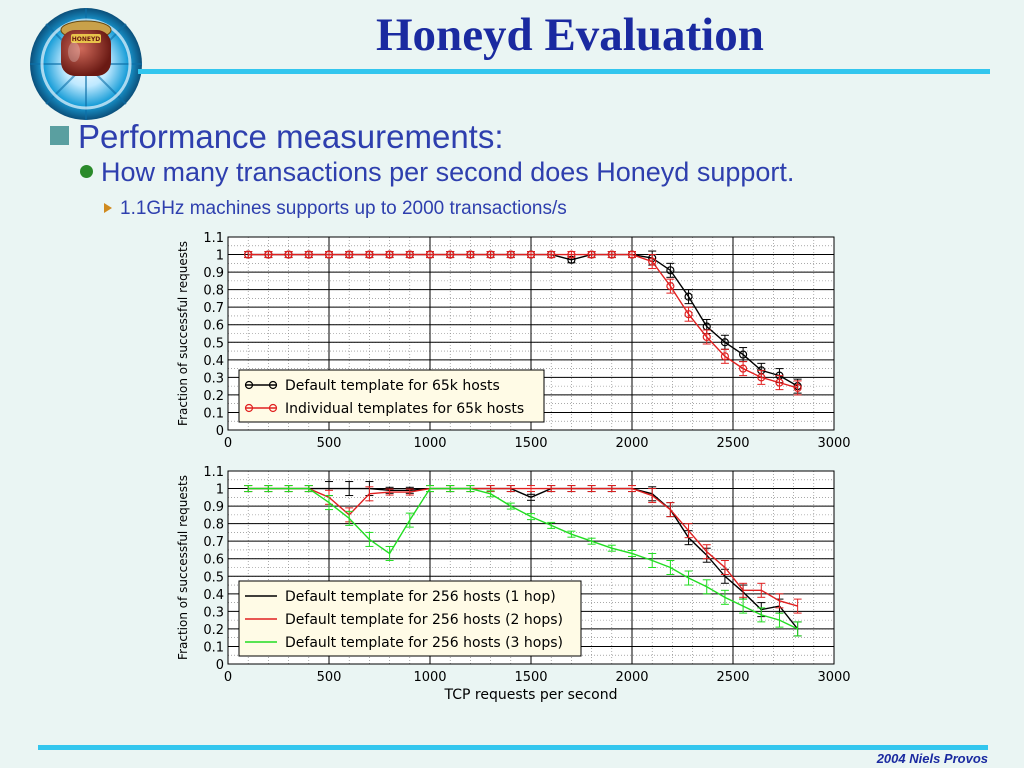 Image resolution: width=1024 pixels, height=768 pixels. What do you see at coordinates (631, 677) in the screenshot?
I see `x-tick-label: 2000` at bounding box center [631, 677].